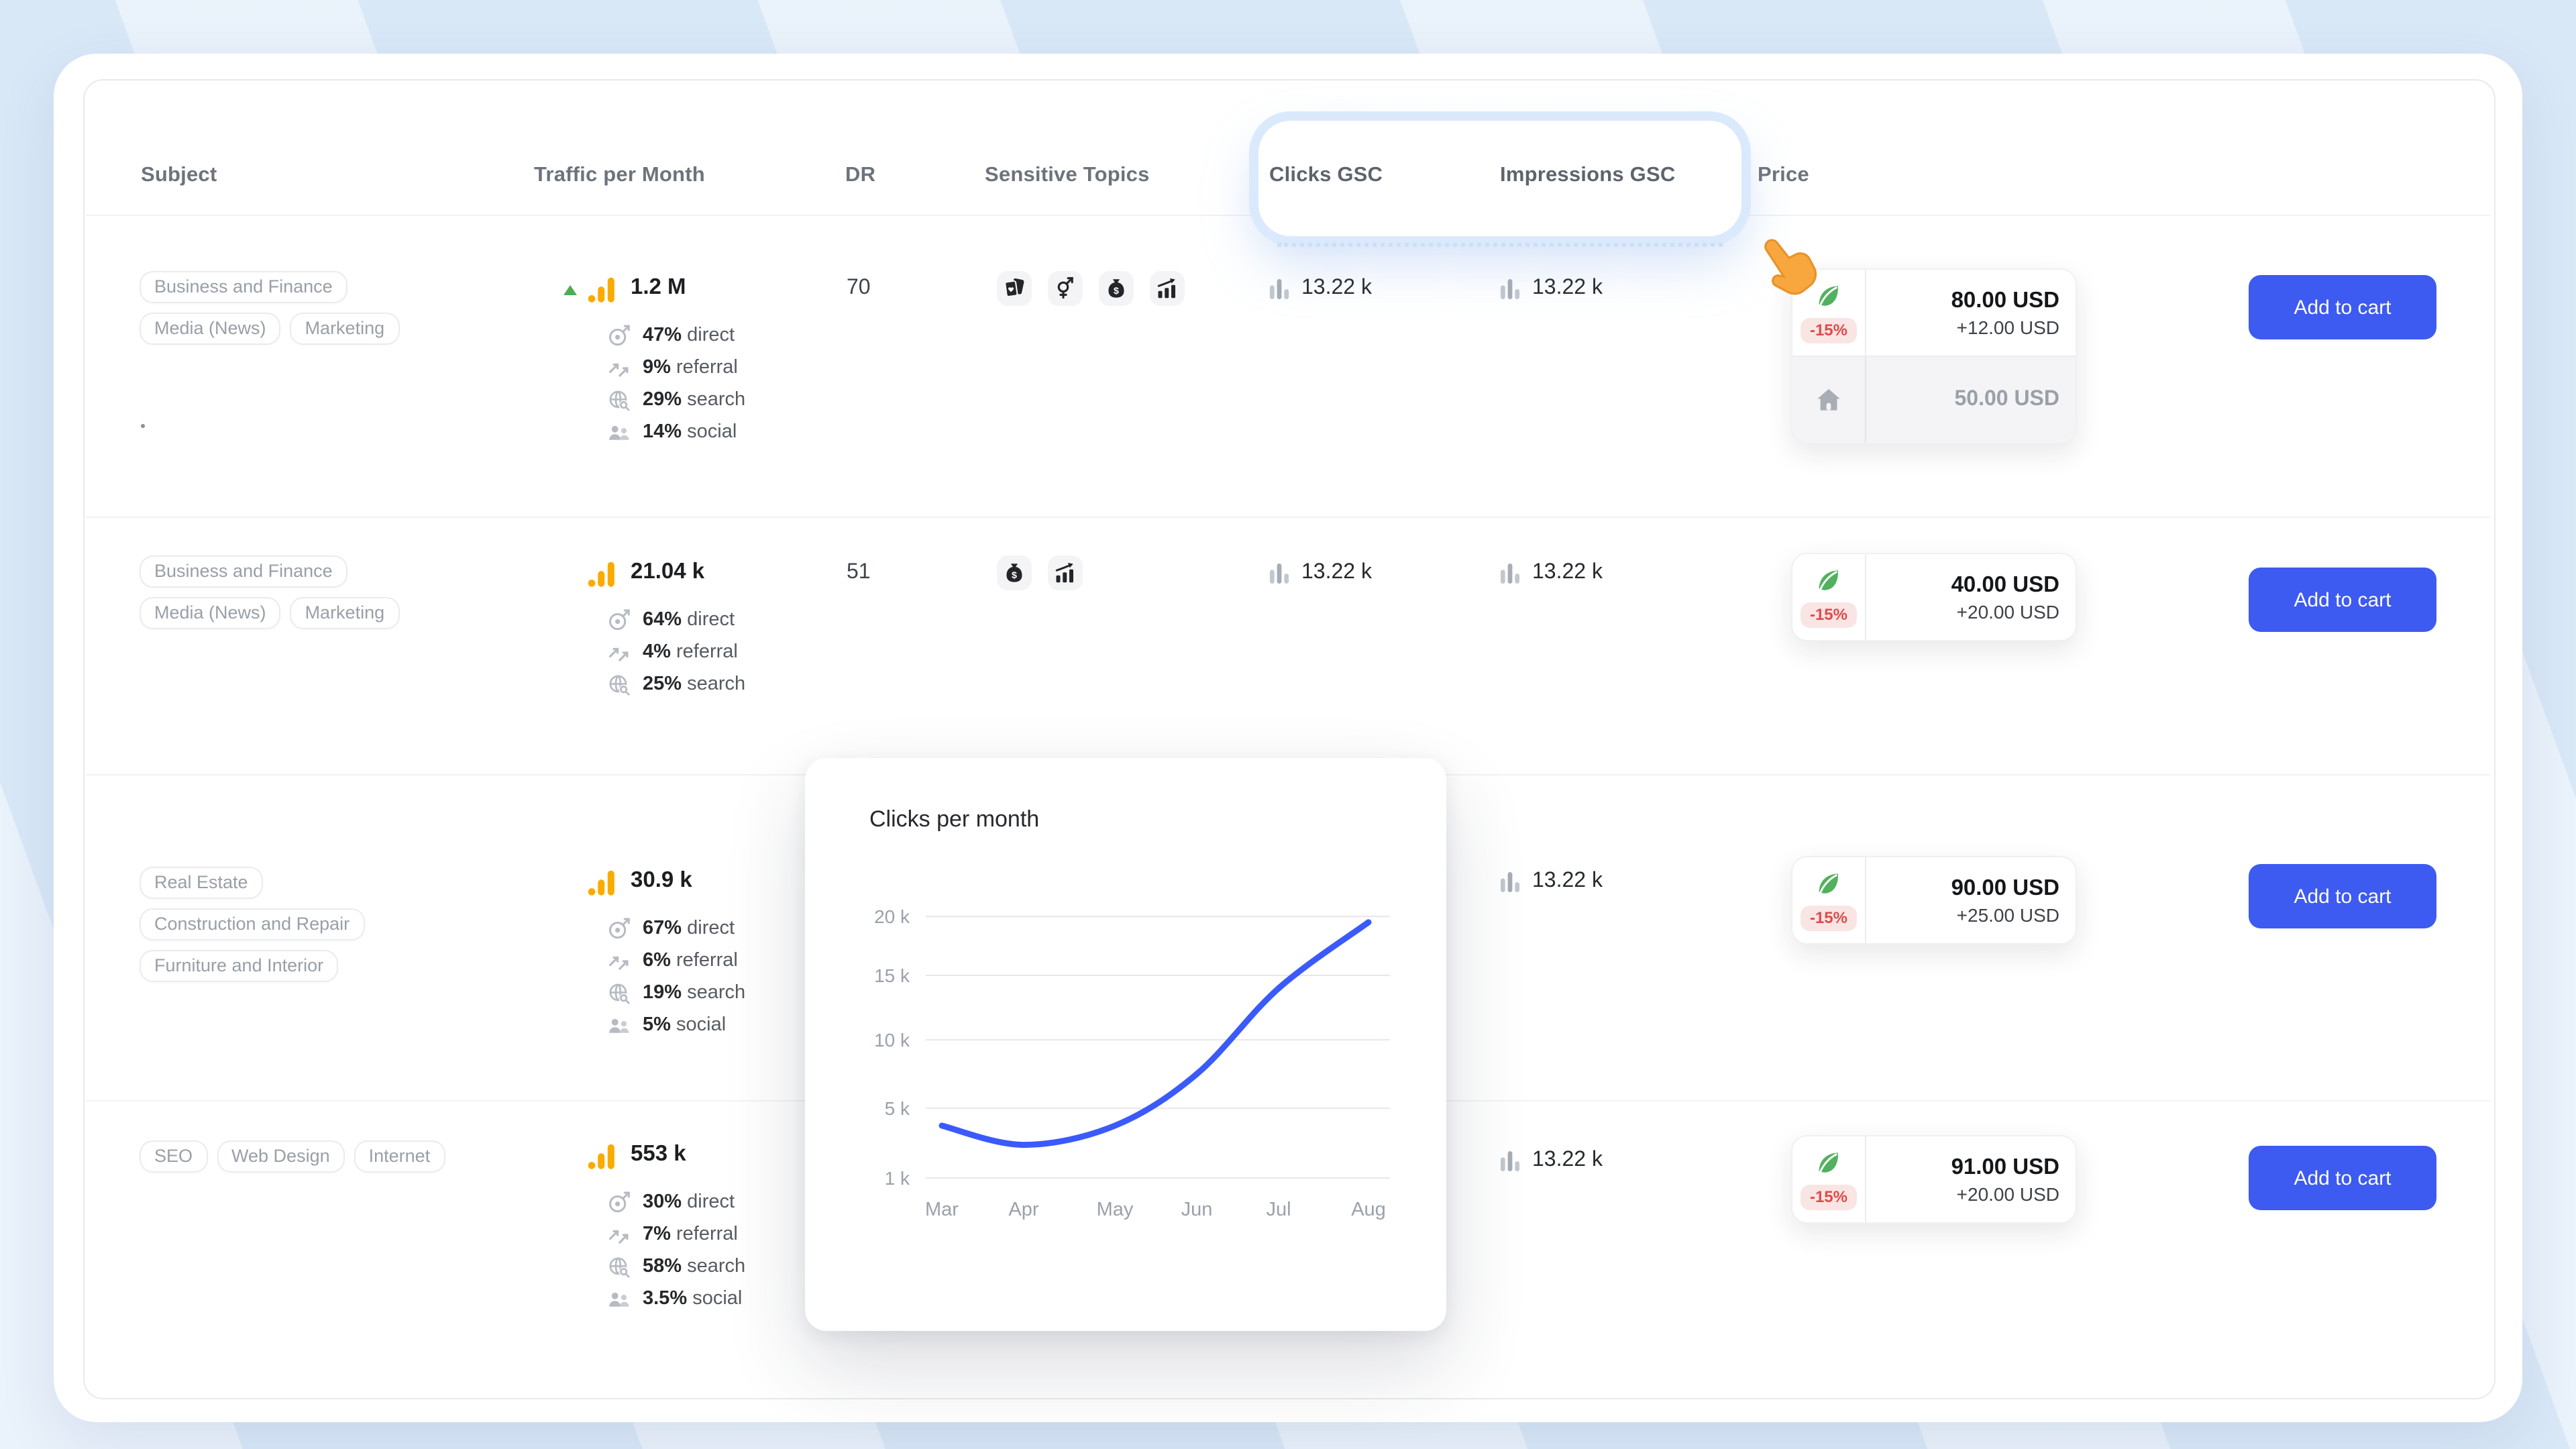 This screenshot has width=2576, height=1449. I want to click on svg-text: 10 k, so click(892, 1040).